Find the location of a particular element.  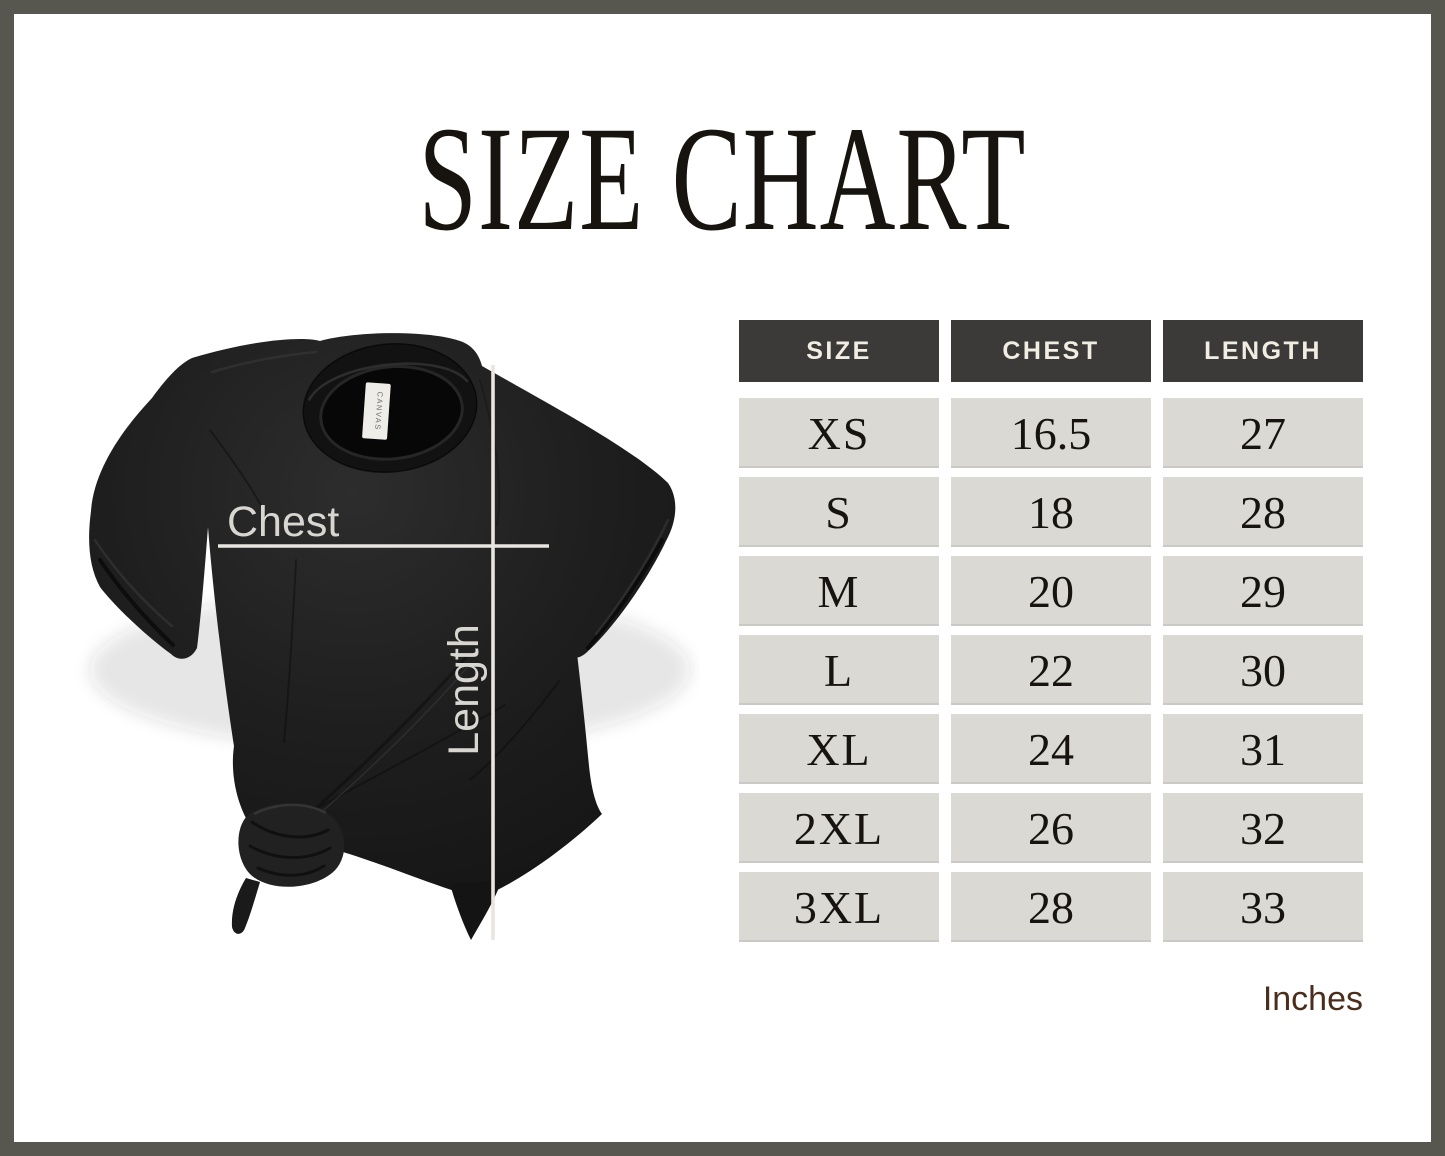

table-cell-chest: 18 is located at coordinates (1051, 512).